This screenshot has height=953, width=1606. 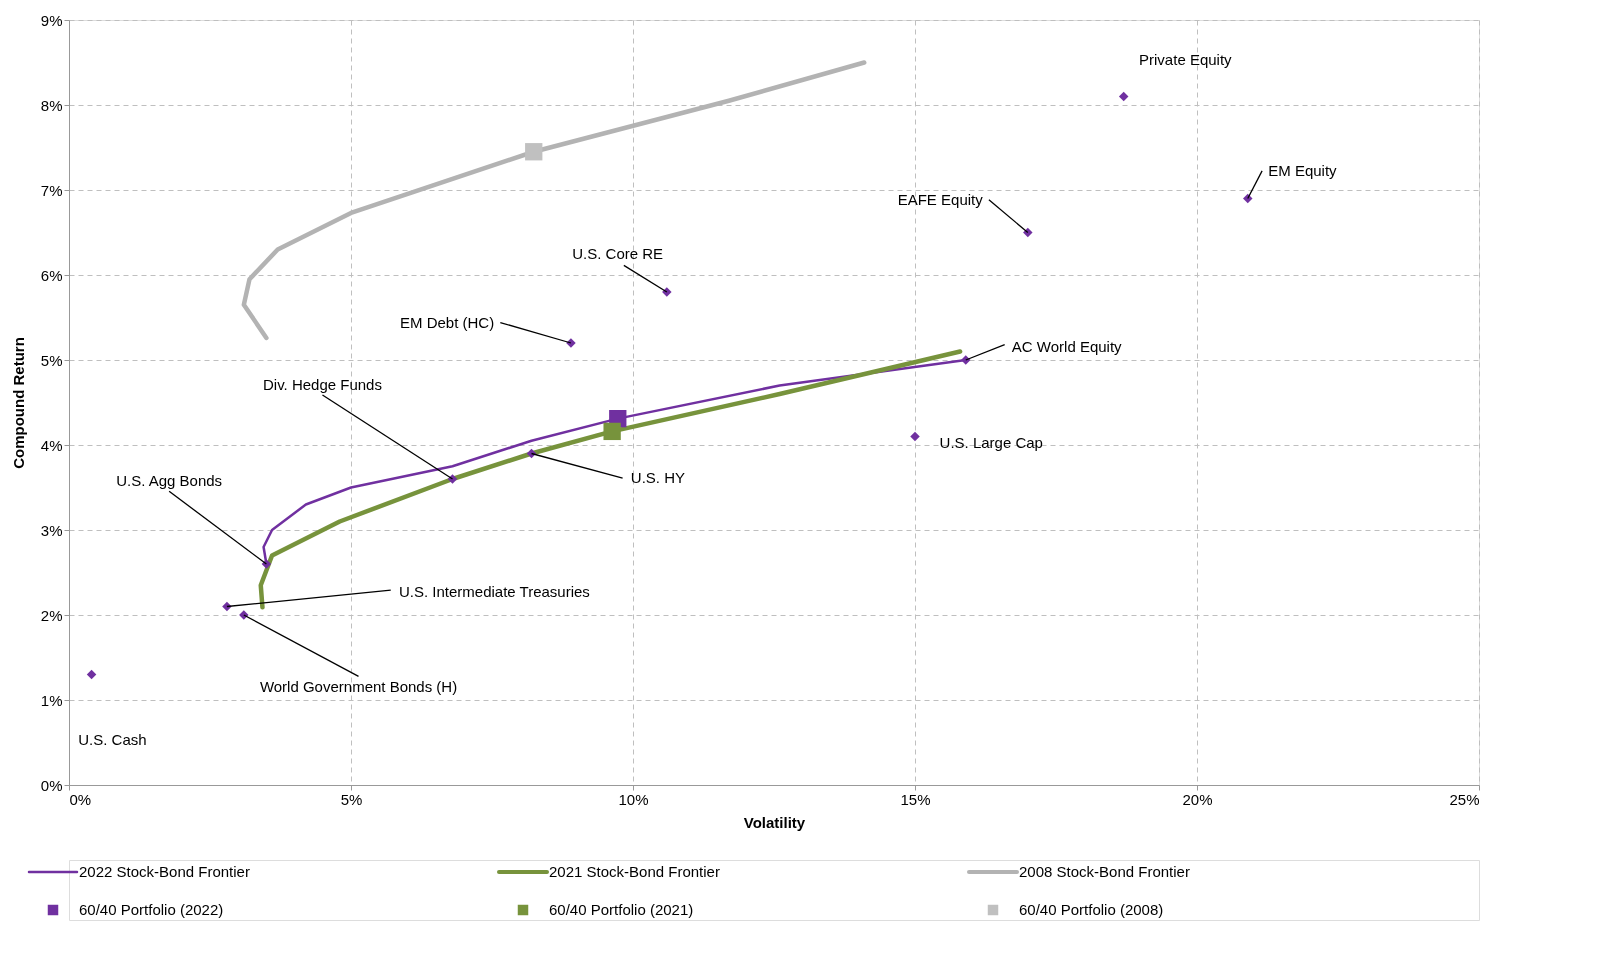 What do you see at coordinates (51, 700) in the screenshot?
I see `y-tick-label: 1%` at bounding box center [51, 700].